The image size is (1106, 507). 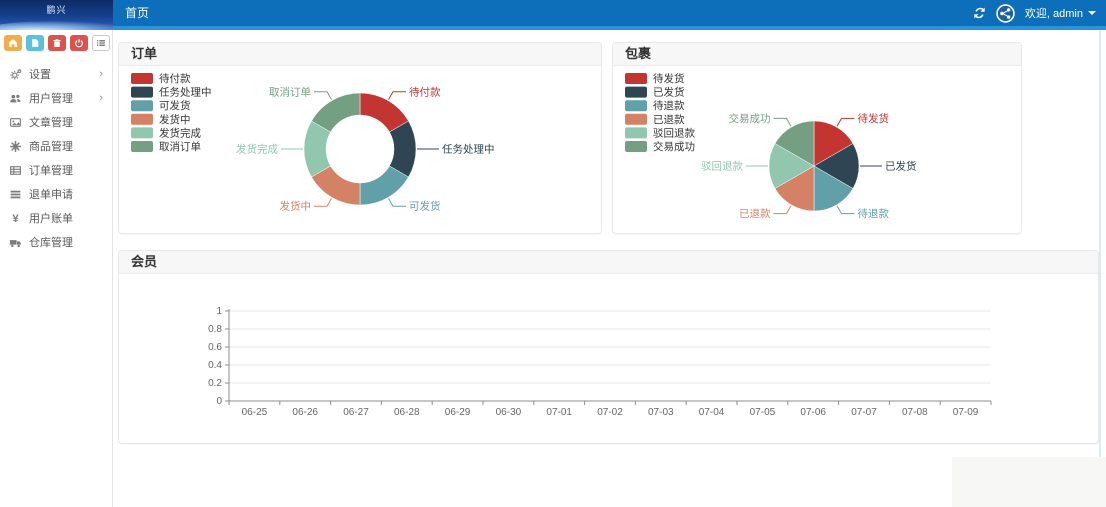 I want to click on legend-label: 已发货, so click(x=669, y=92).